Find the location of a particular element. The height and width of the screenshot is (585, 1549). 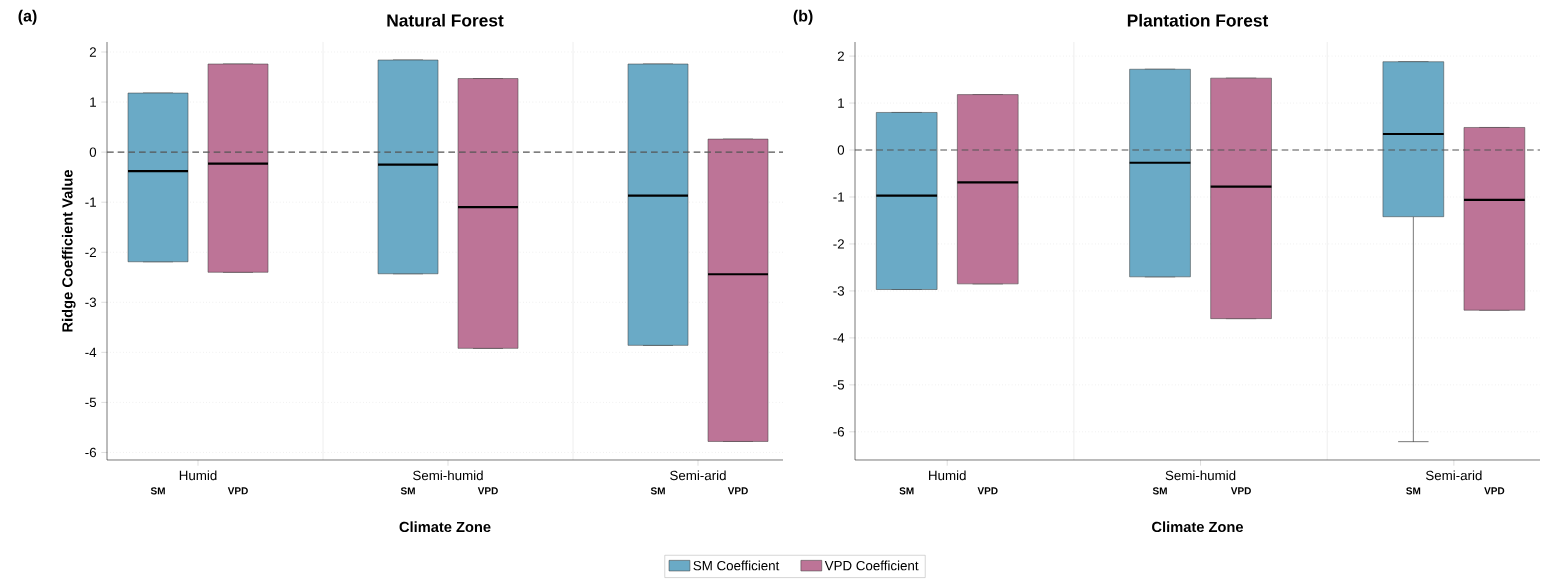

text: (b) is located at coordinates (803, 17).